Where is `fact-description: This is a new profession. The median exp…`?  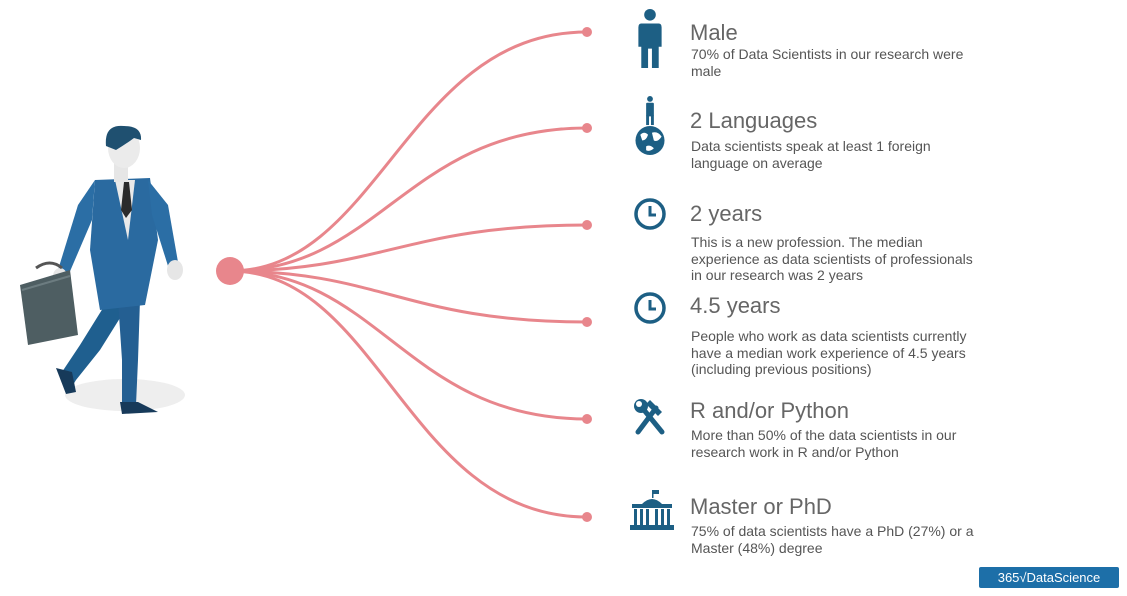 fact-description: This is a new profession. The median exp… is located at coordinates (832, 258).